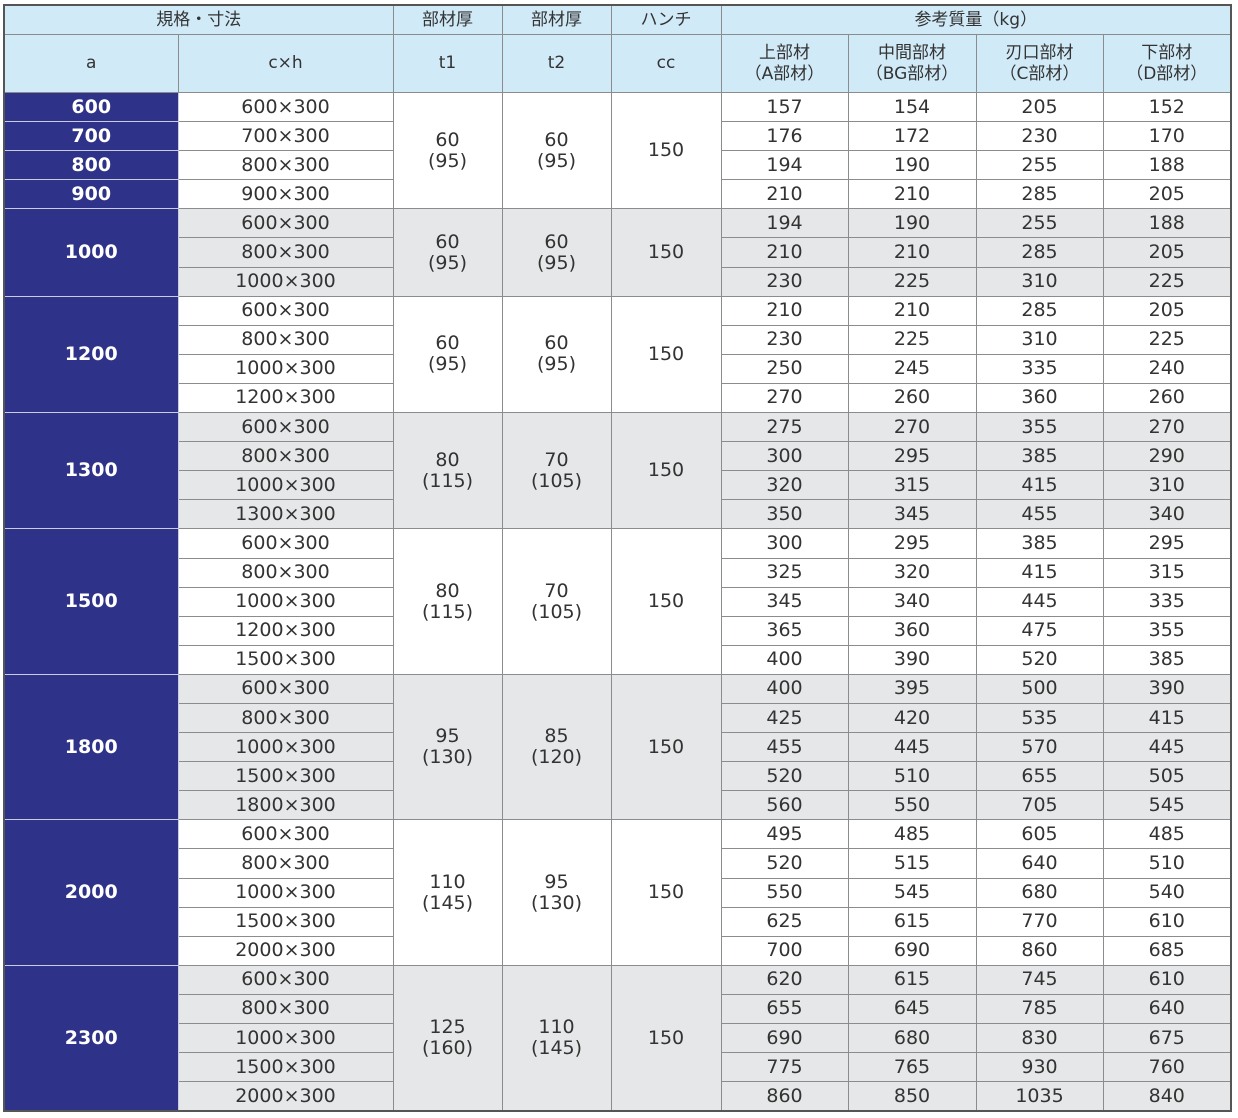 The height and width of the screenshot is (1118, 1238). What do you see at coordinates (285, 194) in the screenshot?
I see `cell-cxh: 900×300` at bounding box center [285, 194].